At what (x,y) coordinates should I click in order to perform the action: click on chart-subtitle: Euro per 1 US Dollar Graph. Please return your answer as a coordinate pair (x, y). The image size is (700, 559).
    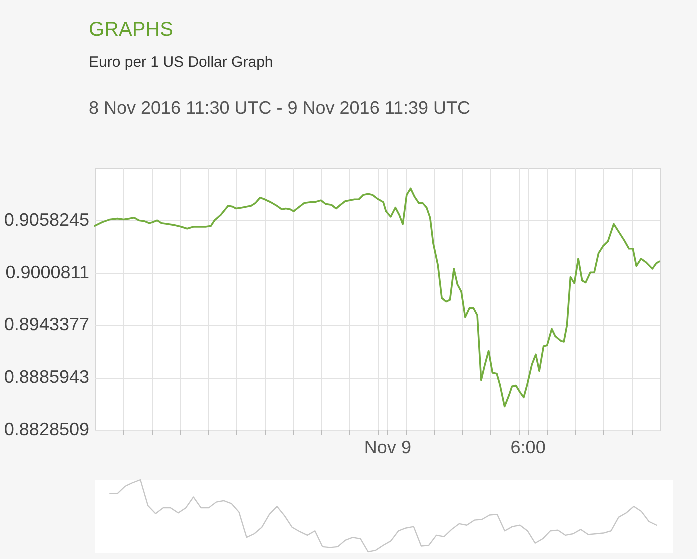
    Looking at the image, I should click on (181, 62).